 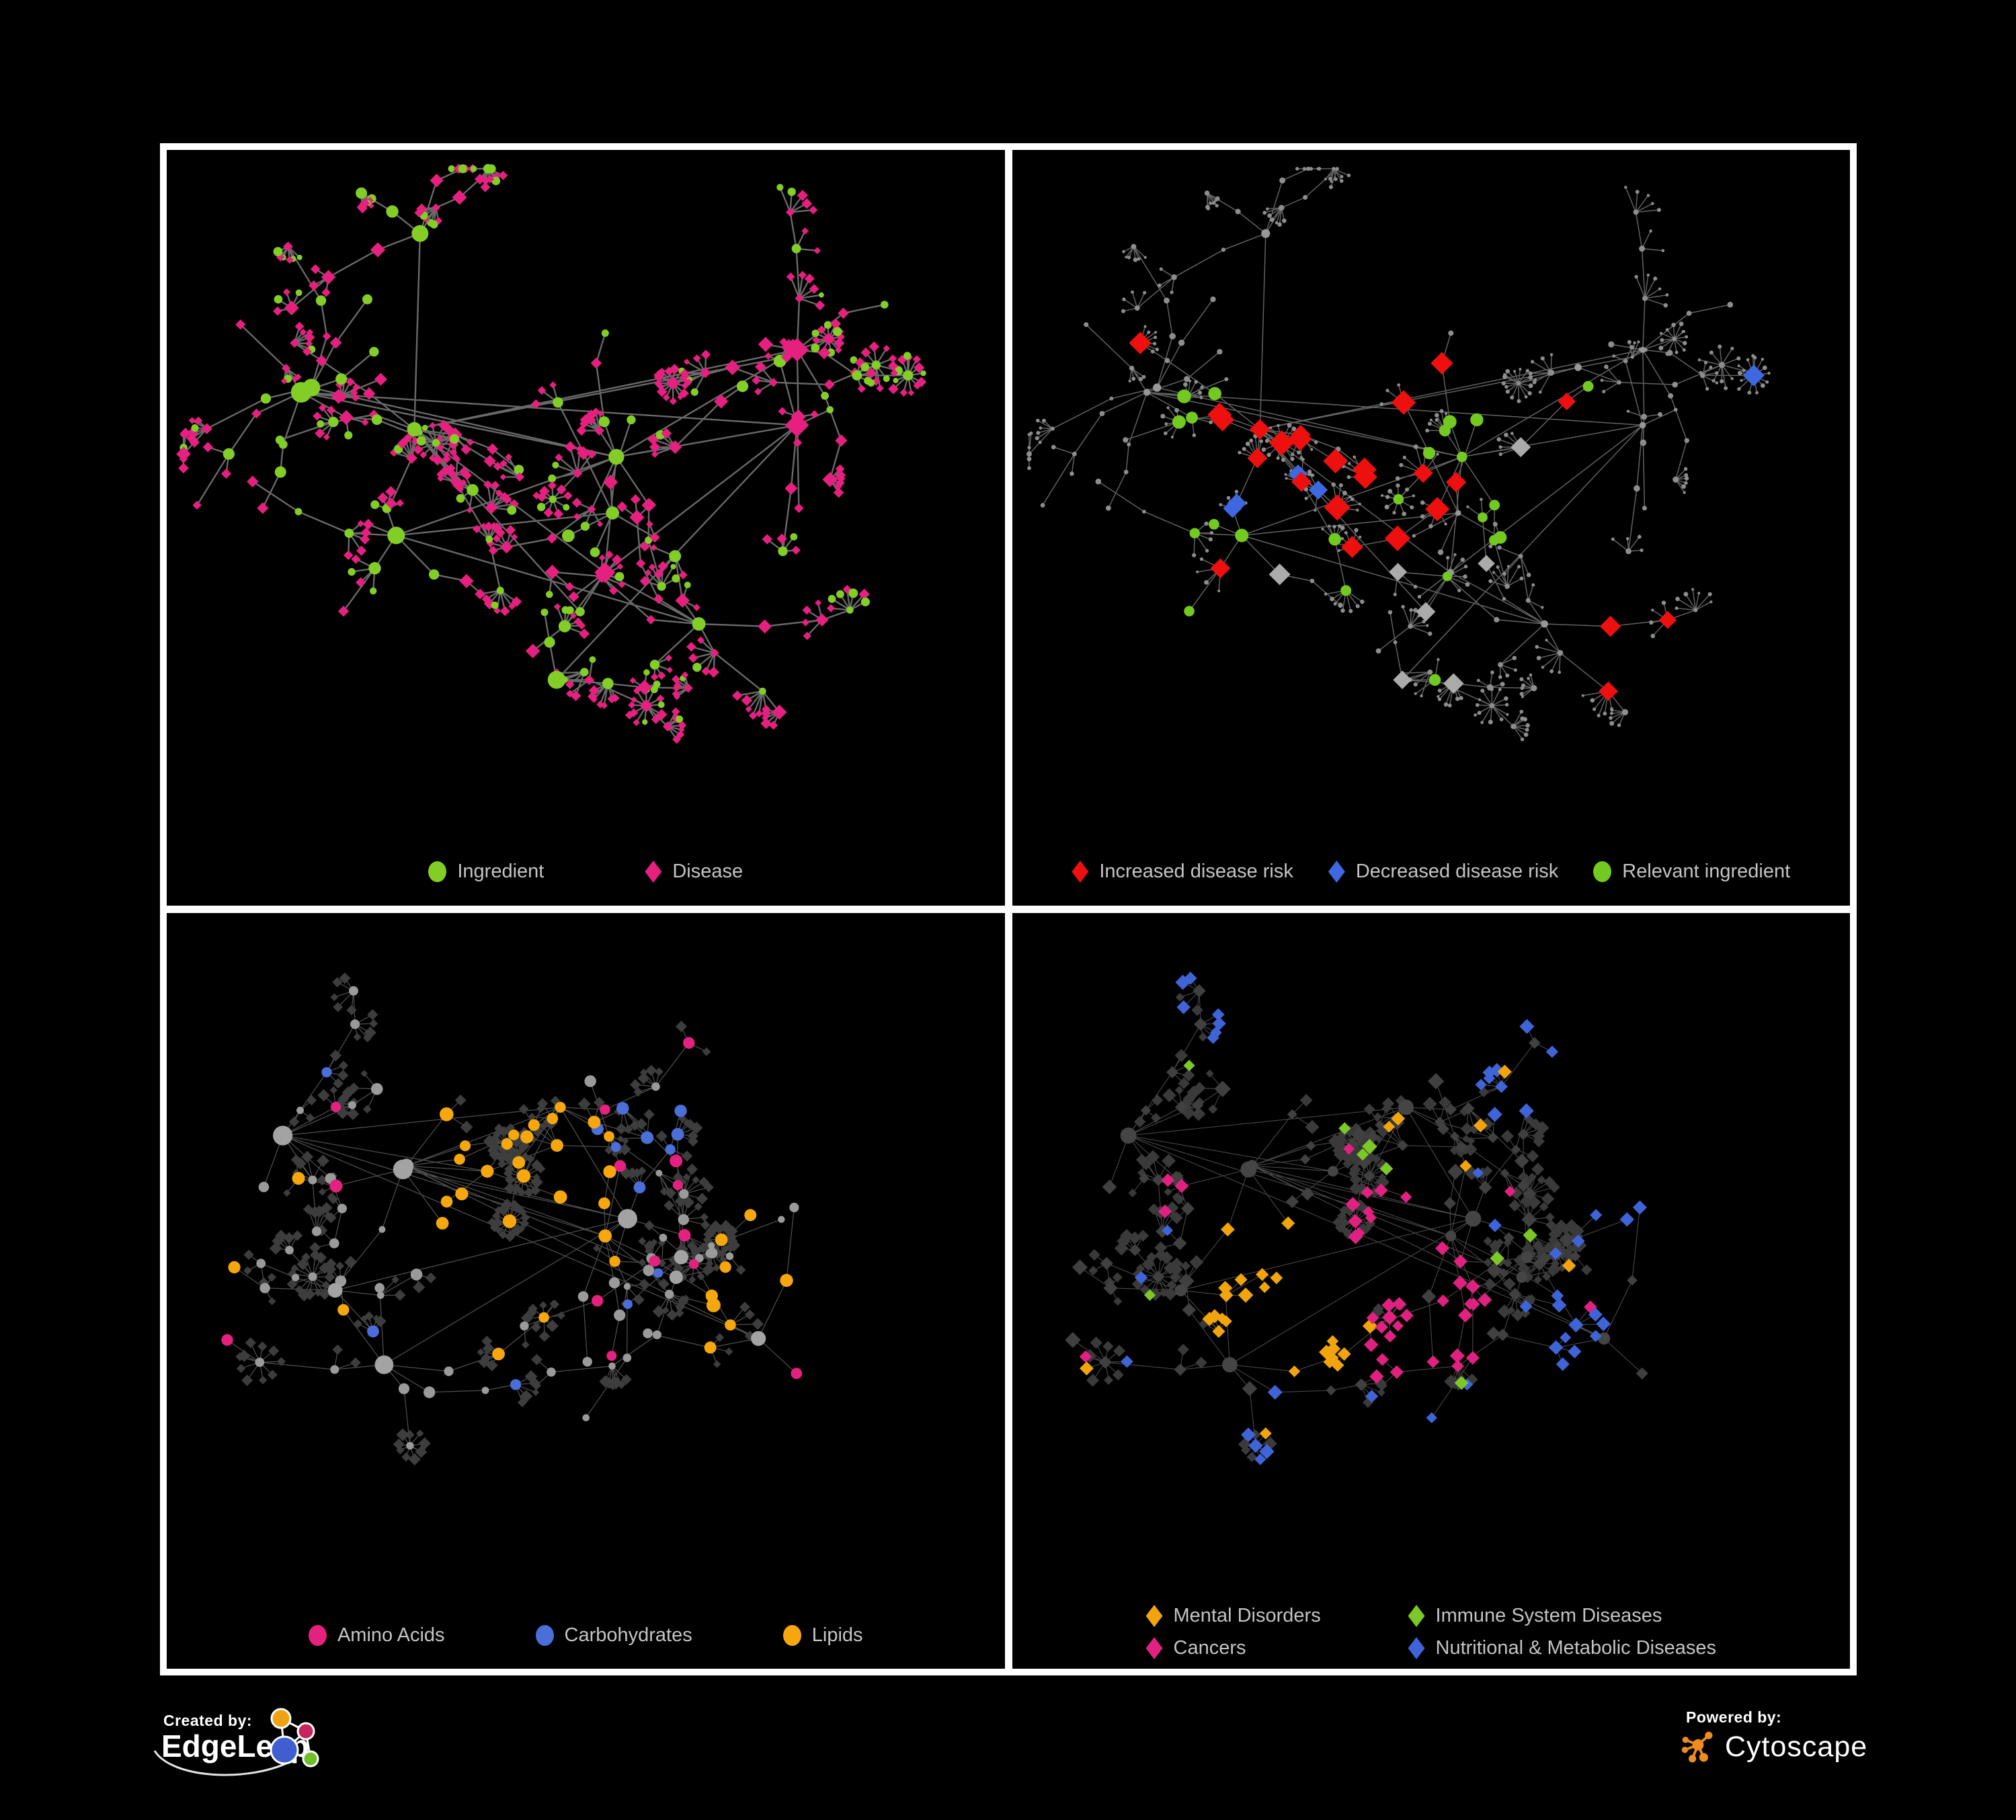 What do you see at coordinates (586, 872) in the screenshot?
I see `legend-ingredient-disease: Ingredient Disease` at bounding box center [586, 872].